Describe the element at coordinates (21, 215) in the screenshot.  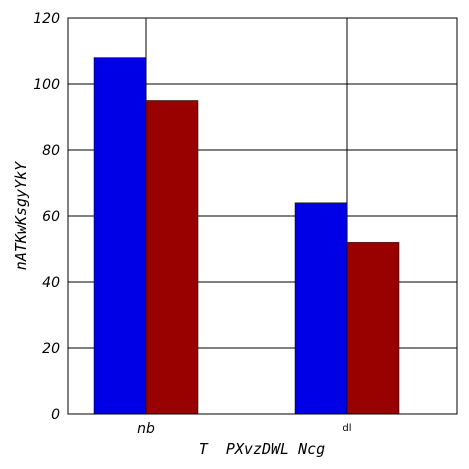
I see `y-axis-title: nATKwKsgyYkY` at that location.